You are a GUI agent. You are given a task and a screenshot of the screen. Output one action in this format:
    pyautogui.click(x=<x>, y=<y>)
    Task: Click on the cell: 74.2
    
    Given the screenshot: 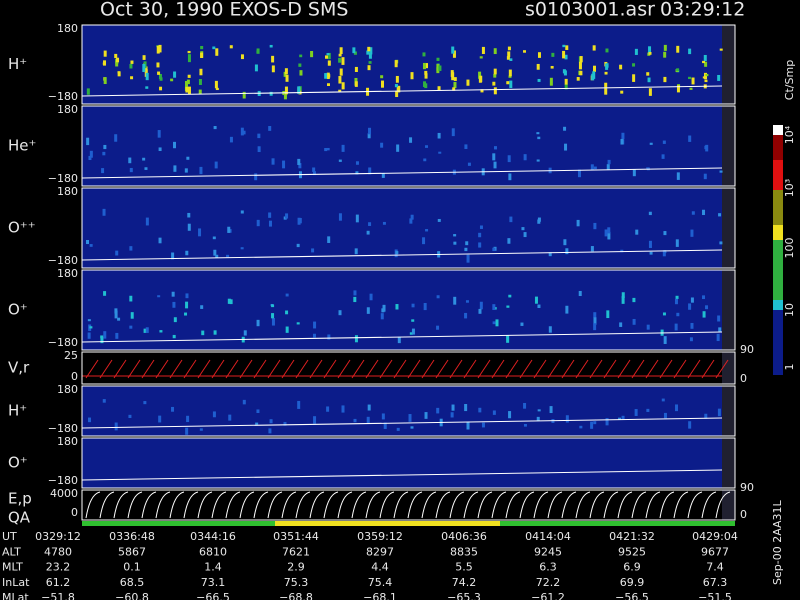 What is the action you would take?
    pyautogui.click(x=464, y=582)
    